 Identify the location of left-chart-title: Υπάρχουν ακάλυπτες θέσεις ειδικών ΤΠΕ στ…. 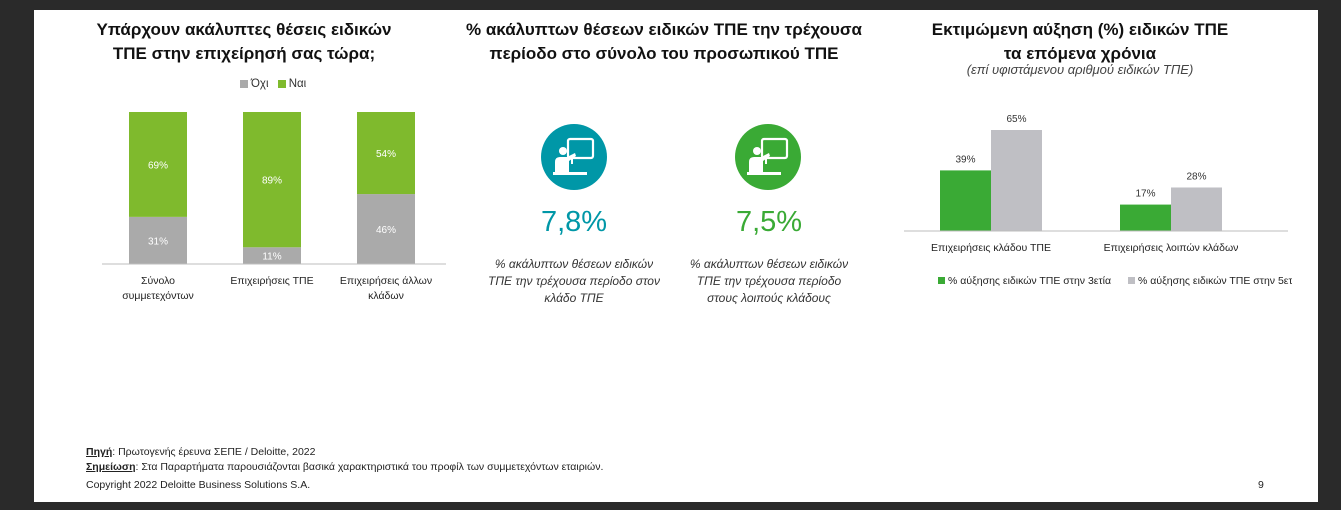
(244, 42).